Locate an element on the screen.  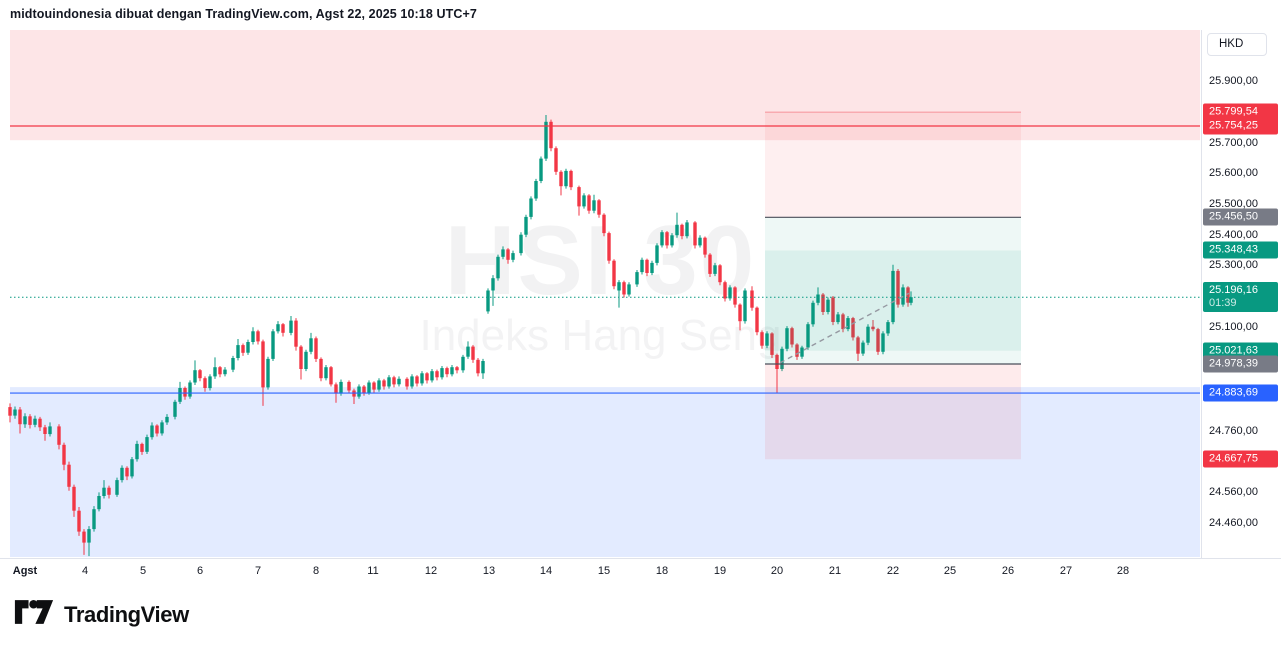
time-axis: Agst 4 5 6 7 8 11 12 13 14 15 18 19 20 21 22 25 26 27 28 is located at coordinates (640, 571).